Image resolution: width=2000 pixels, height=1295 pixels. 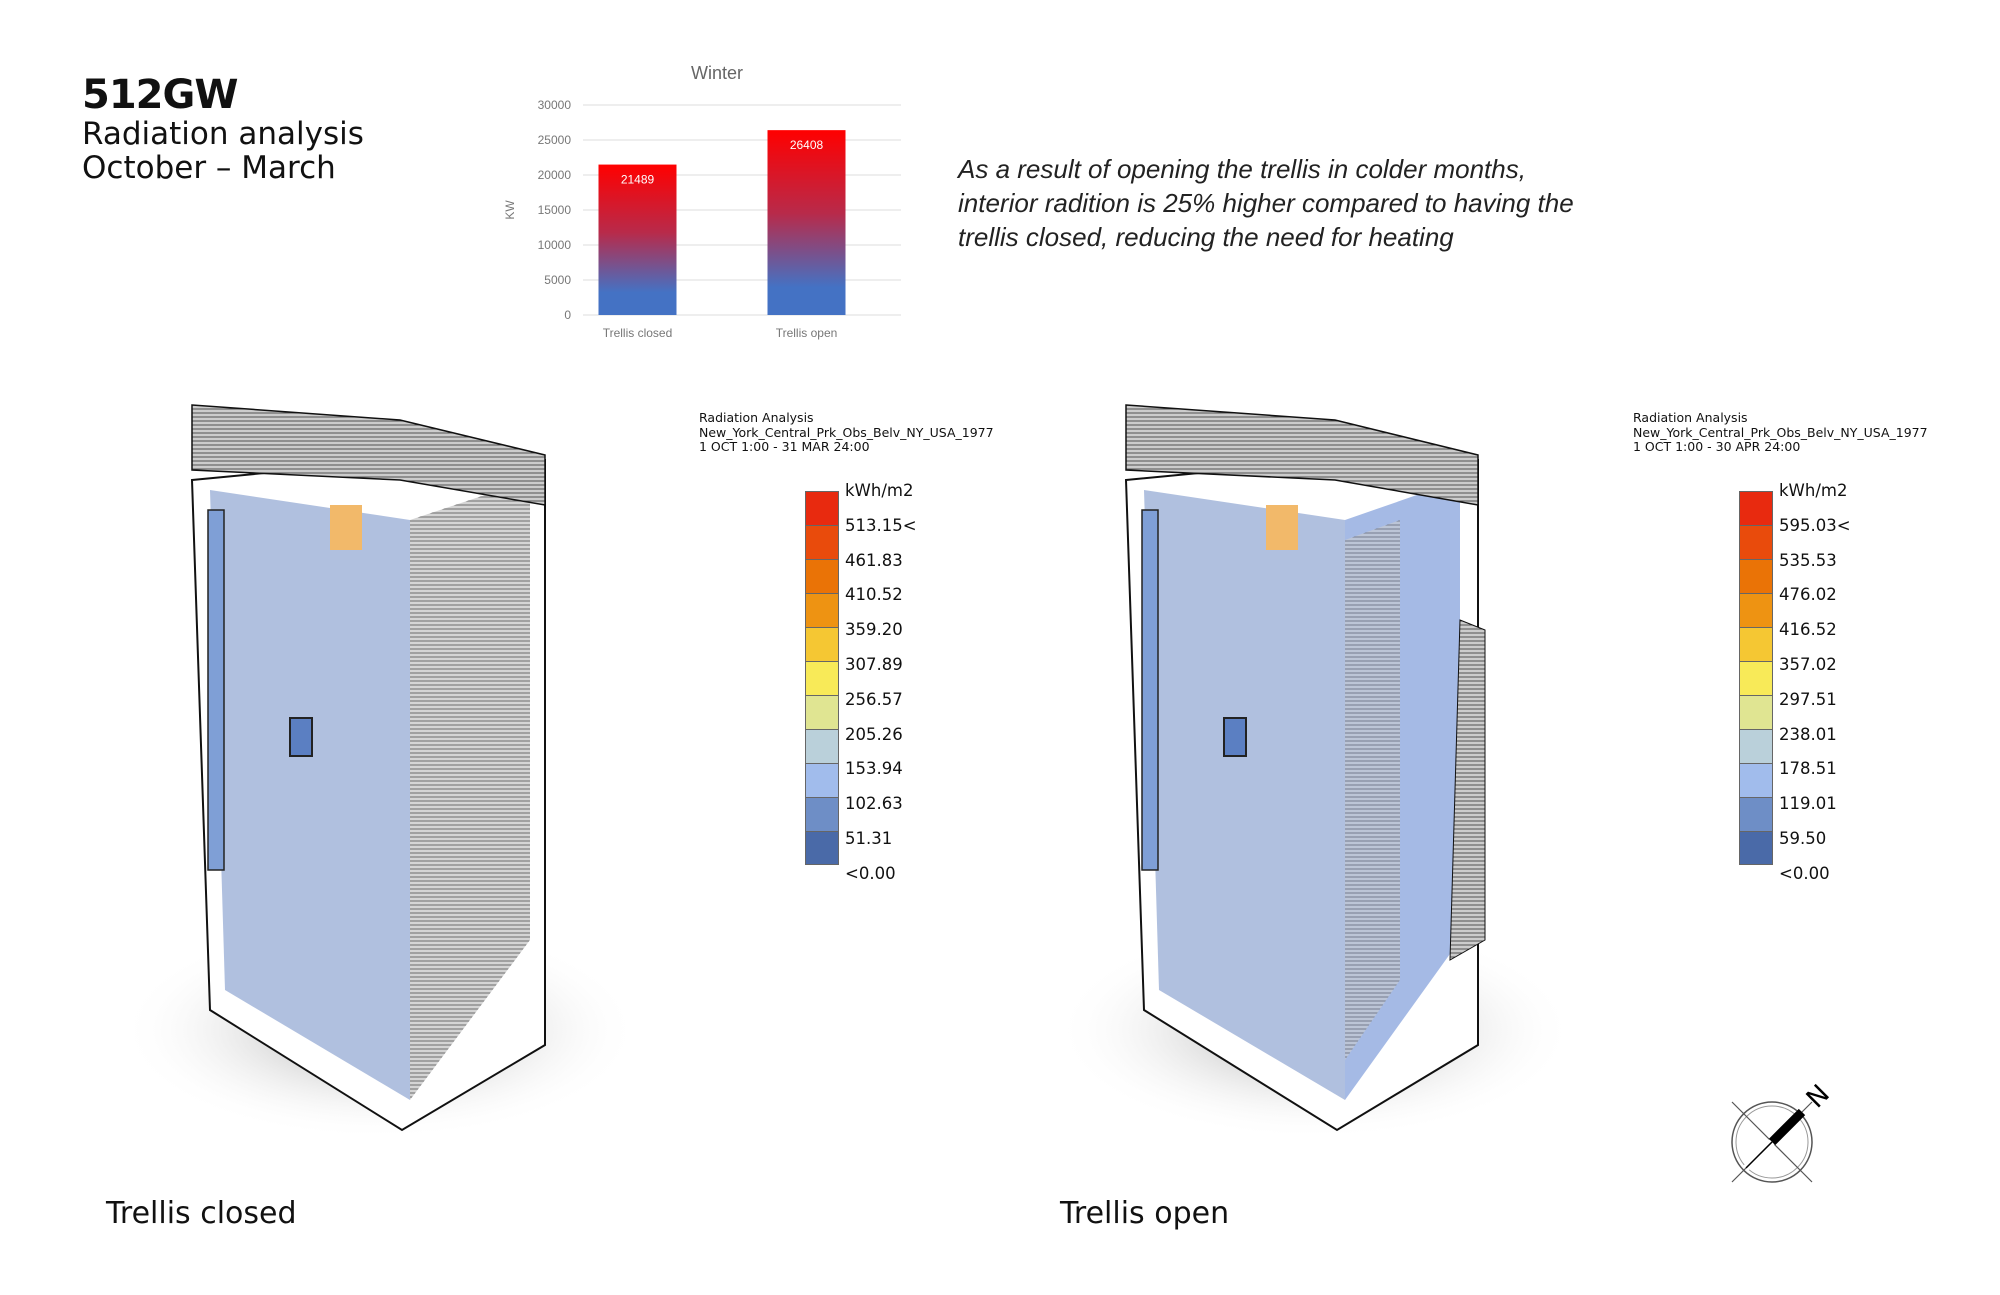 I want to click on y-tick-label: 5000, so click(x=557, y=280).